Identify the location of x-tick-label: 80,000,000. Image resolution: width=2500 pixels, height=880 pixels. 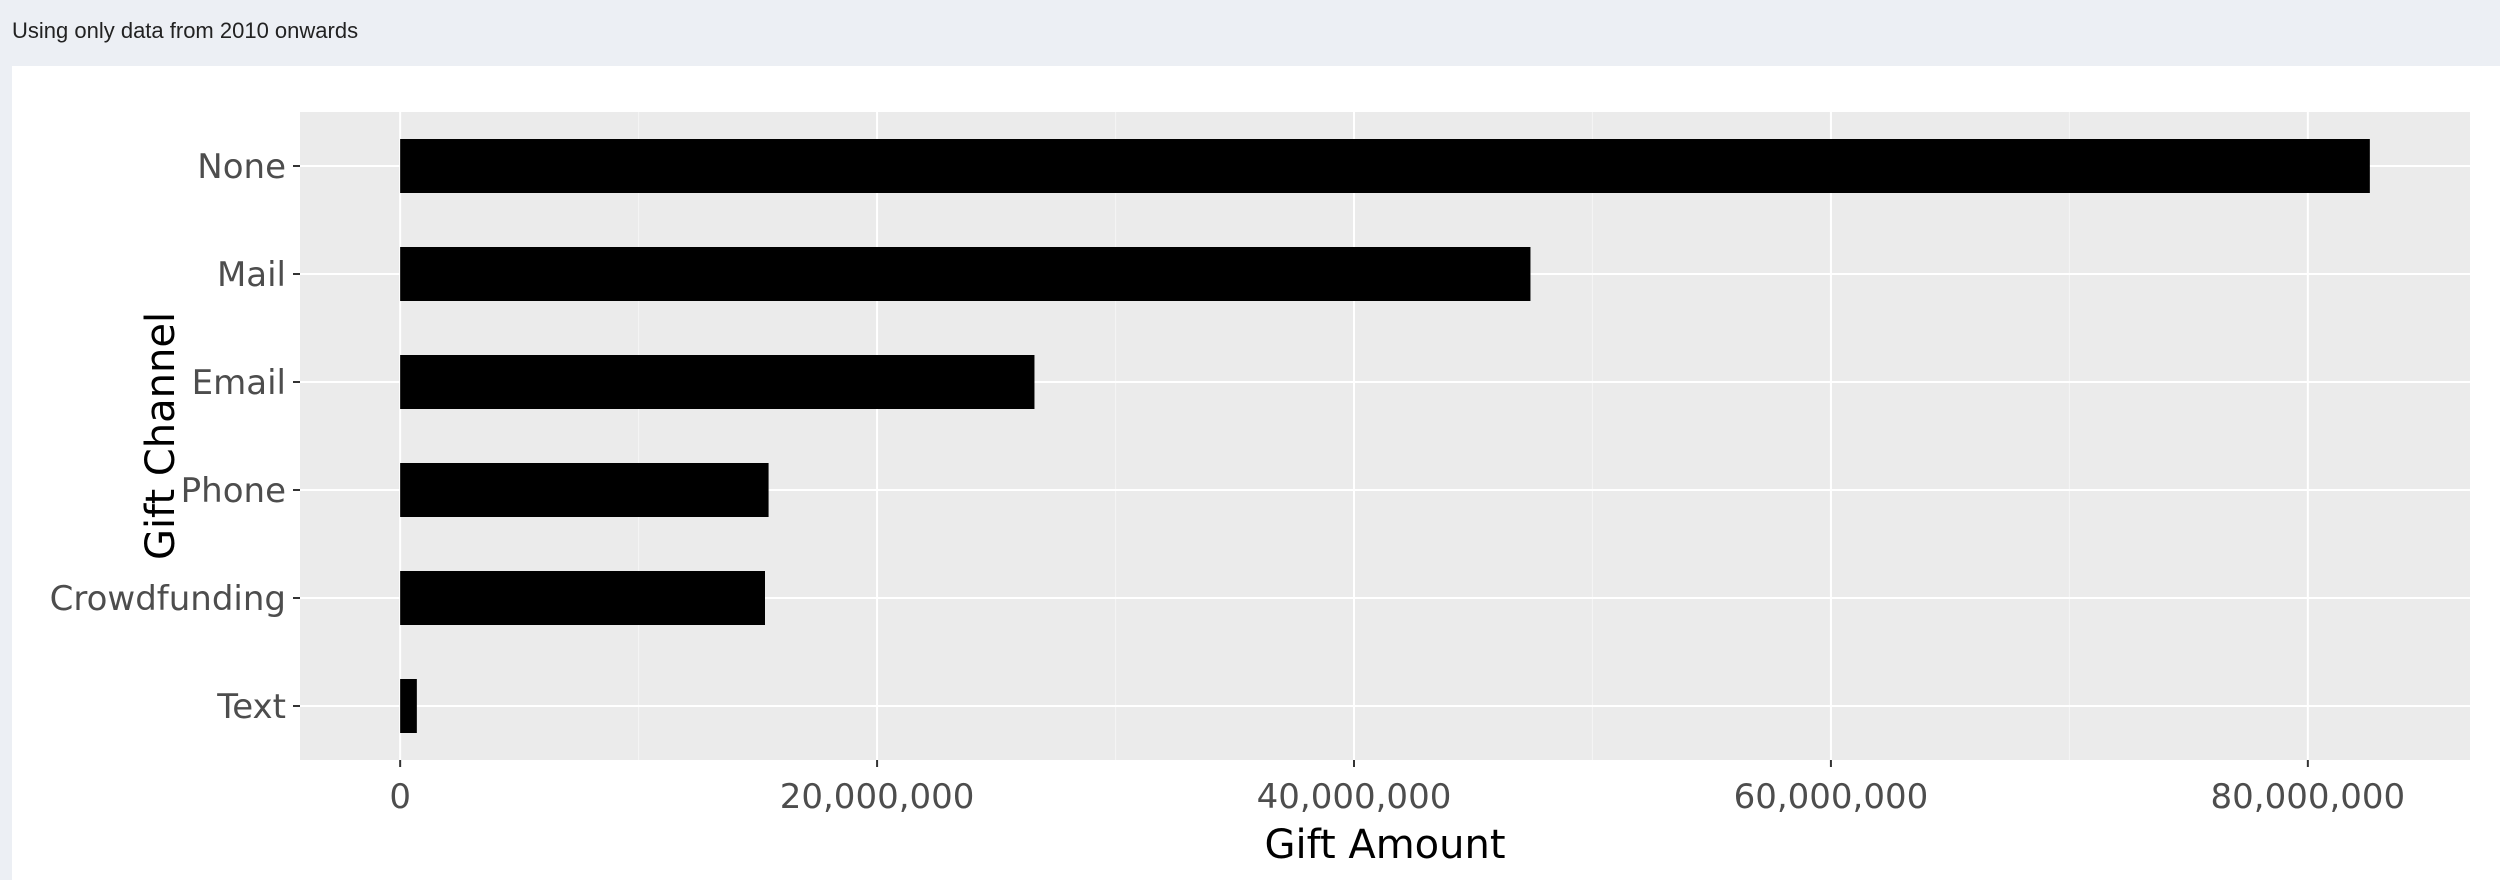
(2308, 797).